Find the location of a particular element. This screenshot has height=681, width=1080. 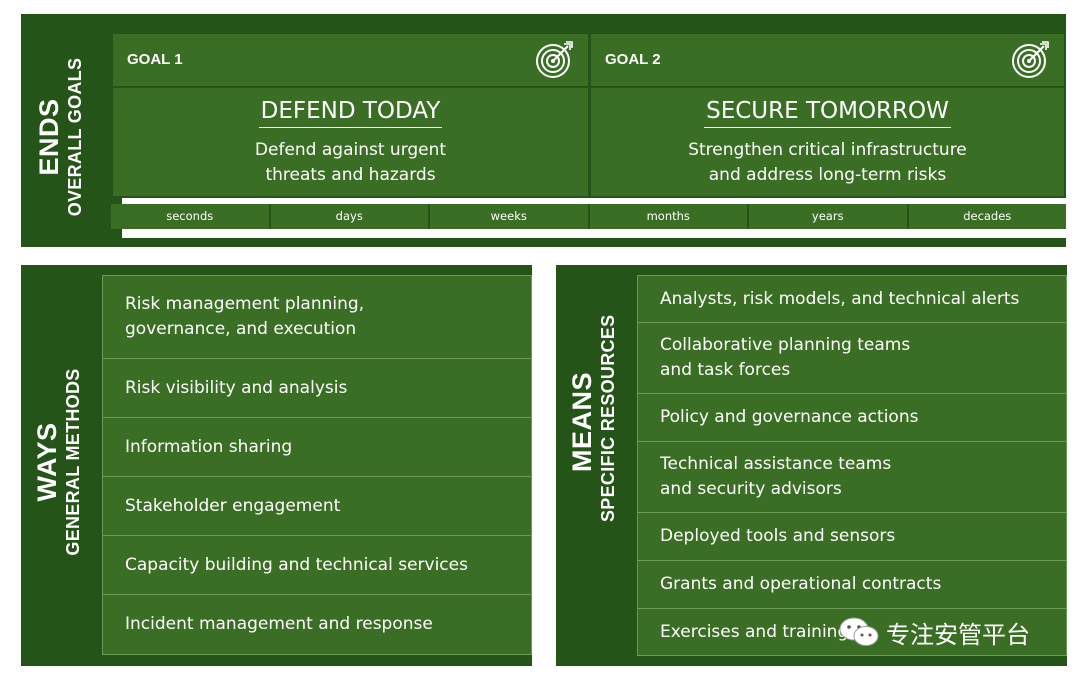

list-item: Stakeholder engagement is located at coordinates (317, 506).